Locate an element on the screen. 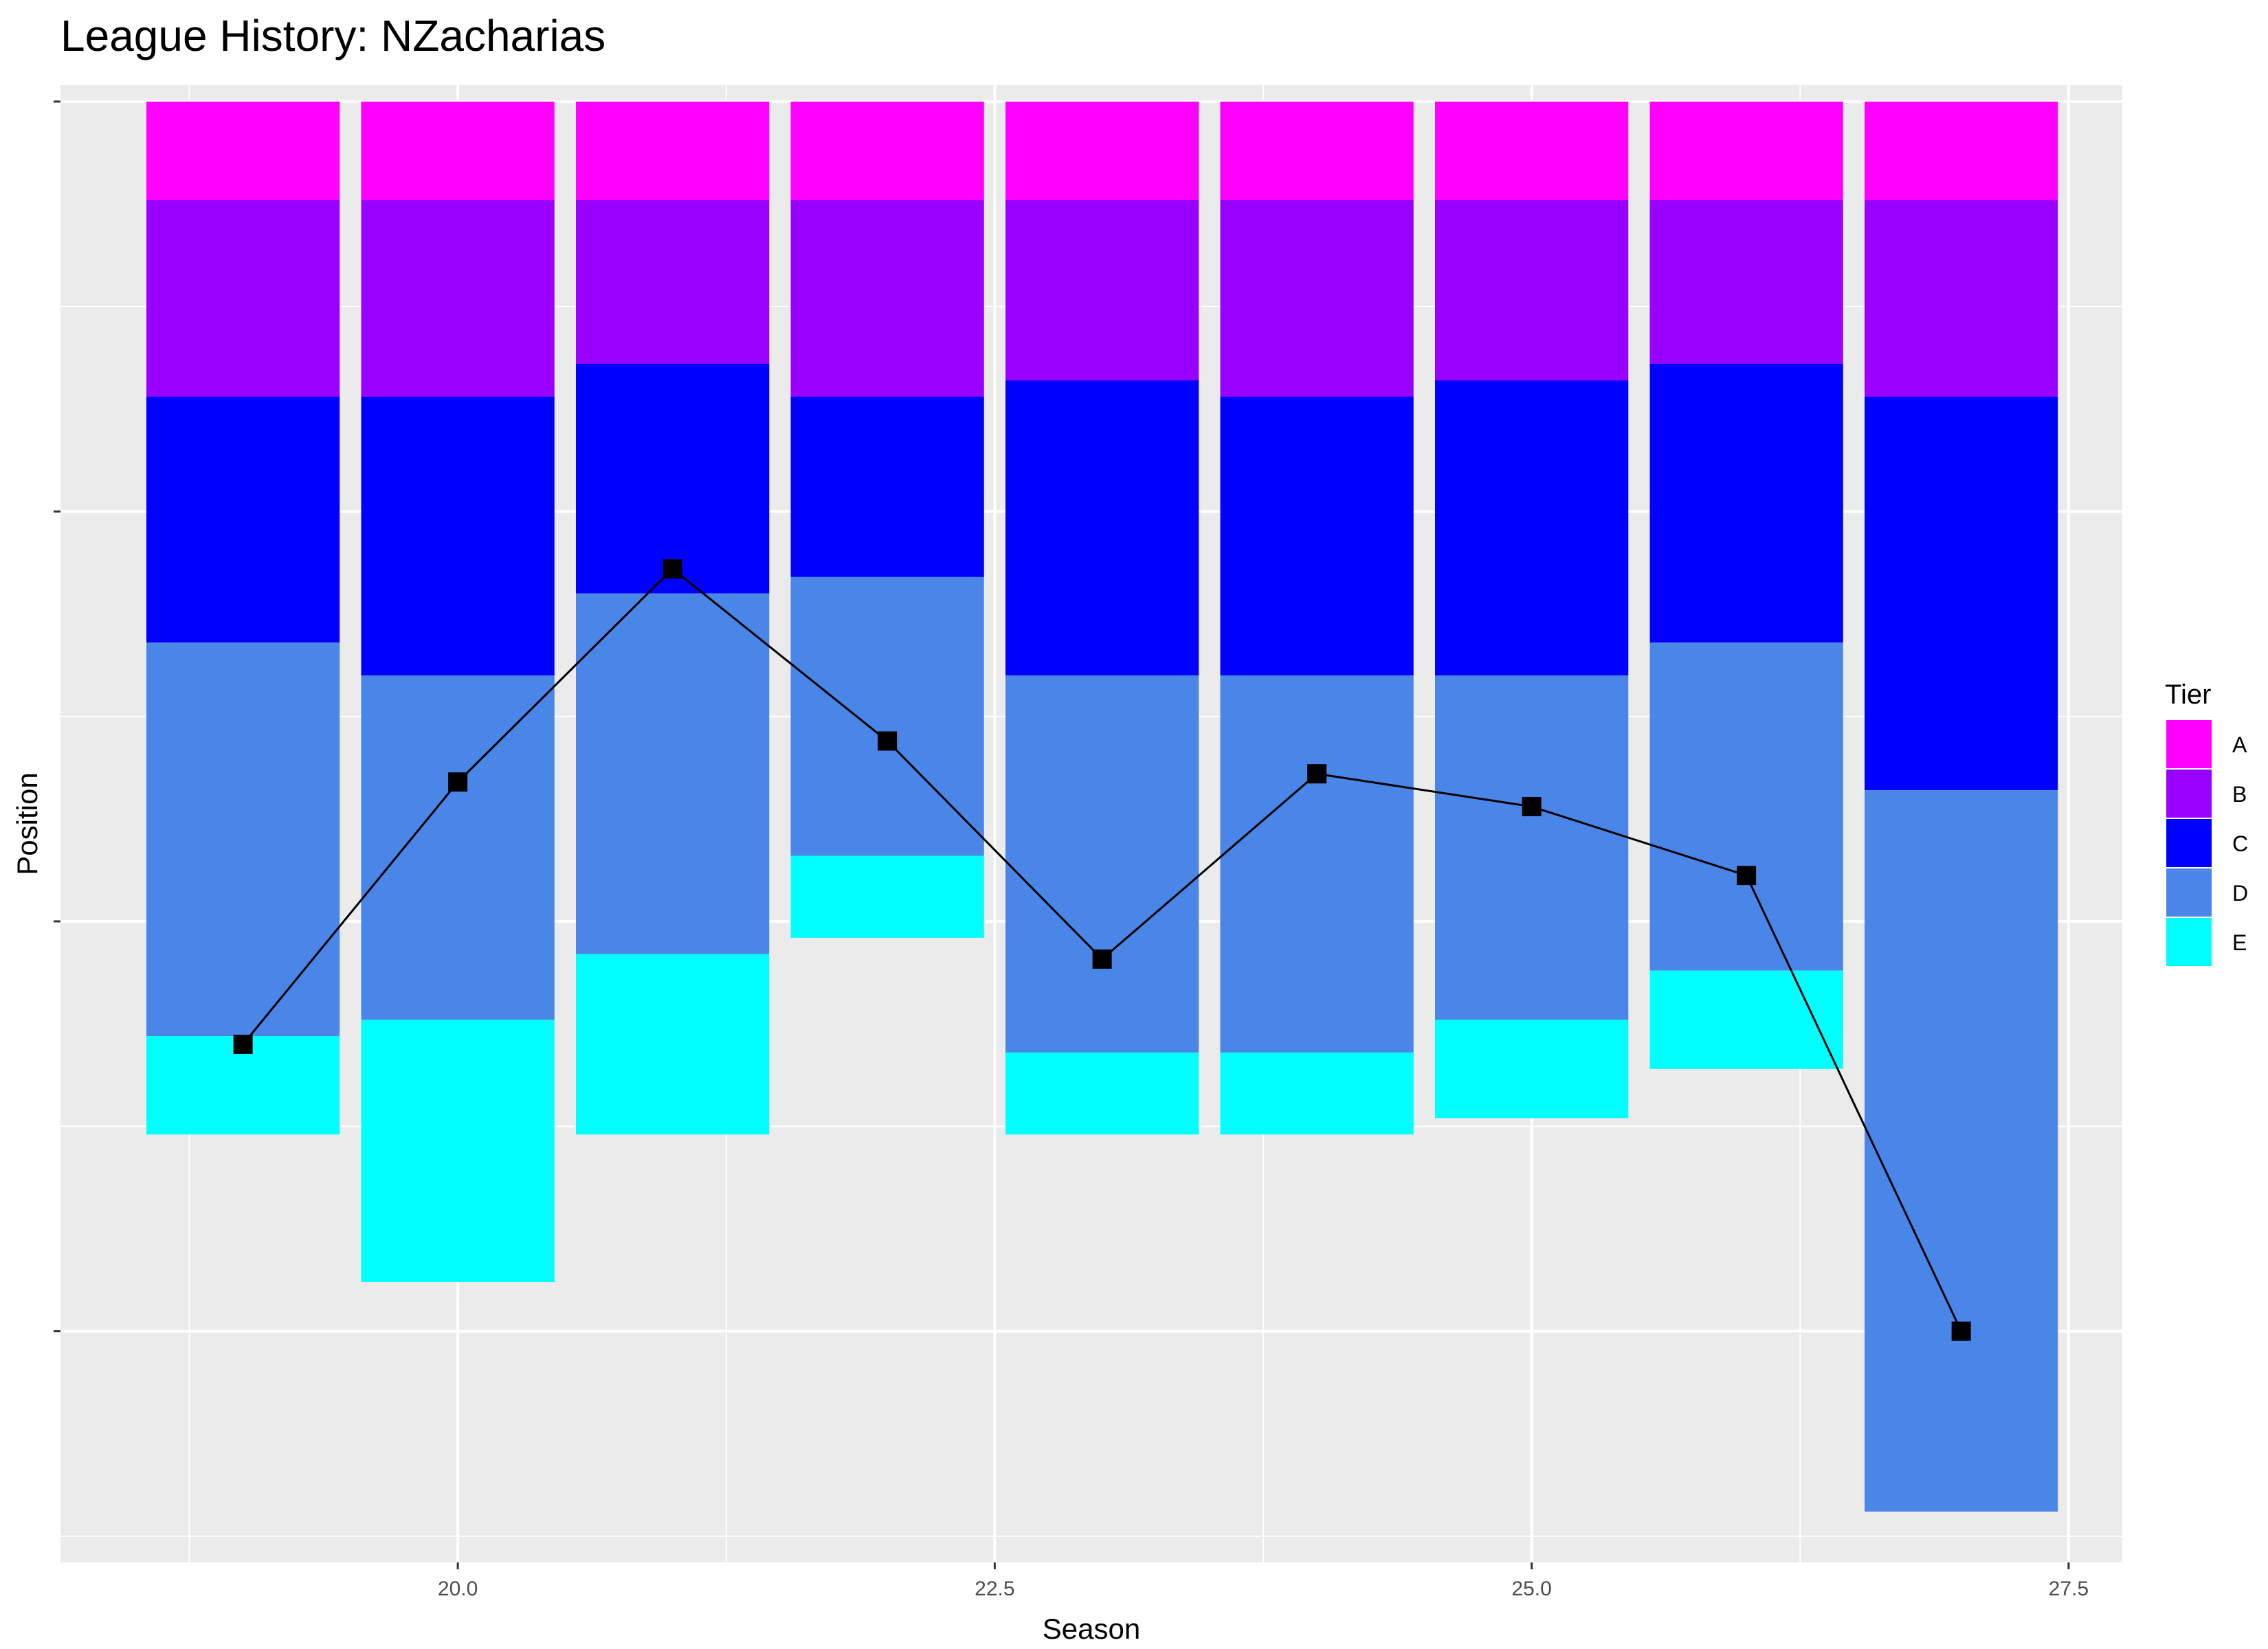 Image resolution: width=2268 pixels, height=1649 pixels. bar-season-22-tier-b is located at coordinates (887, 298).